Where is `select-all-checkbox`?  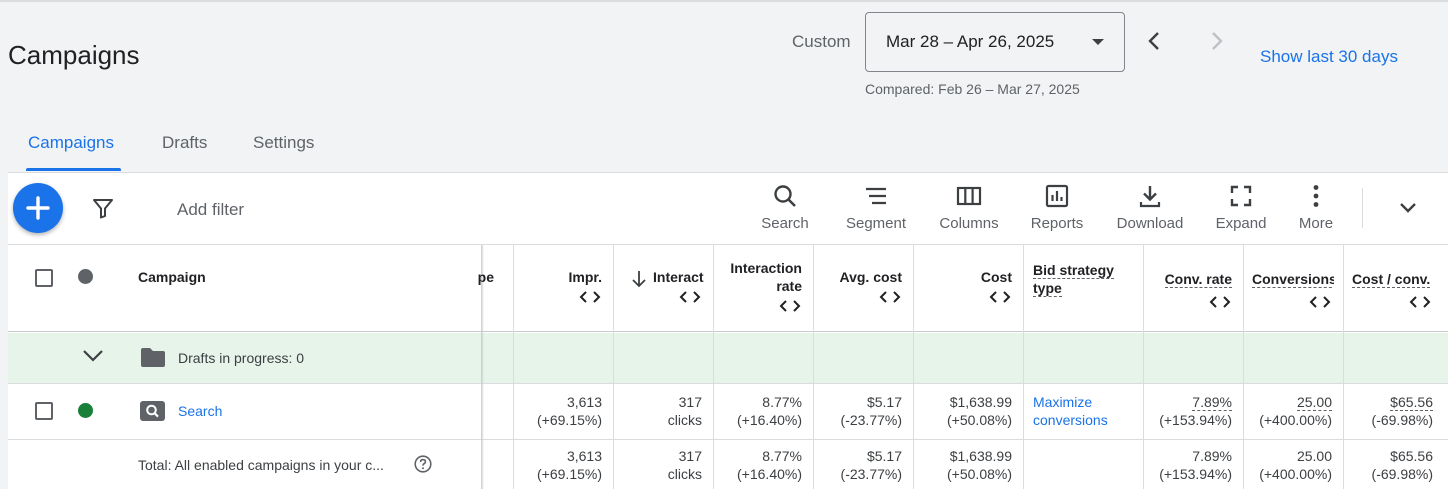
select-all-checkbox is located at coordinates (44, 278).